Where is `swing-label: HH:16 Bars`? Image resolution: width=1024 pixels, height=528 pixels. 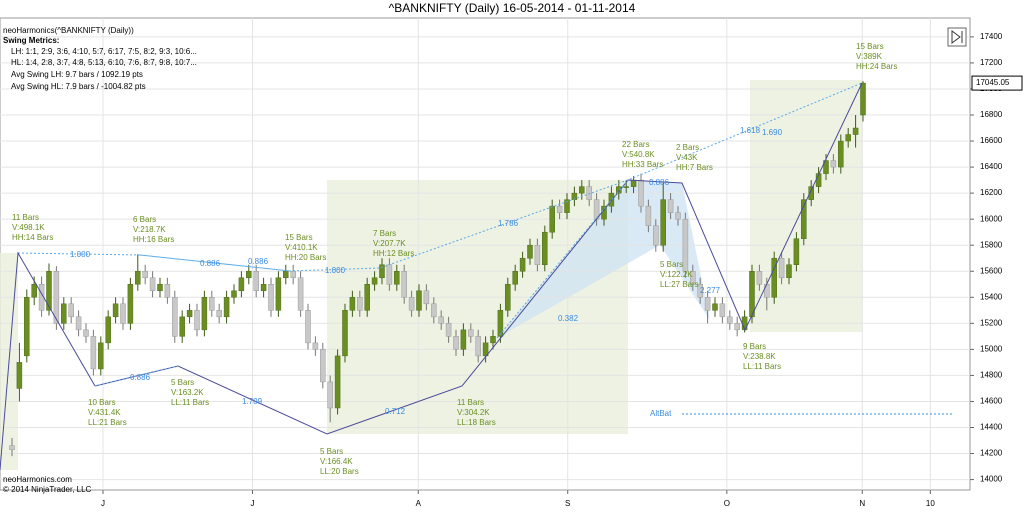 swing-label: HH:16 Bars is located at coordinates (153, 239).